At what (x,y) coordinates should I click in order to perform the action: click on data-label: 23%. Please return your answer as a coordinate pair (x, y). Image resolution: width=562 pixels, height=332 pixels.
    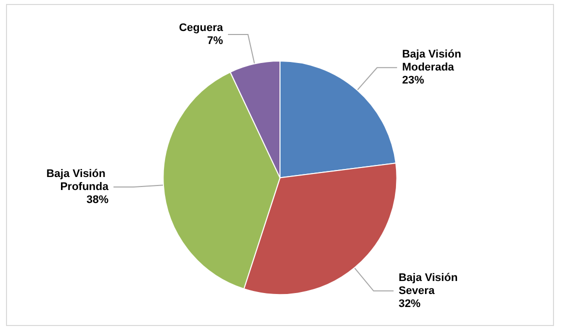
    Looking at the image, I should click on (413, 80).